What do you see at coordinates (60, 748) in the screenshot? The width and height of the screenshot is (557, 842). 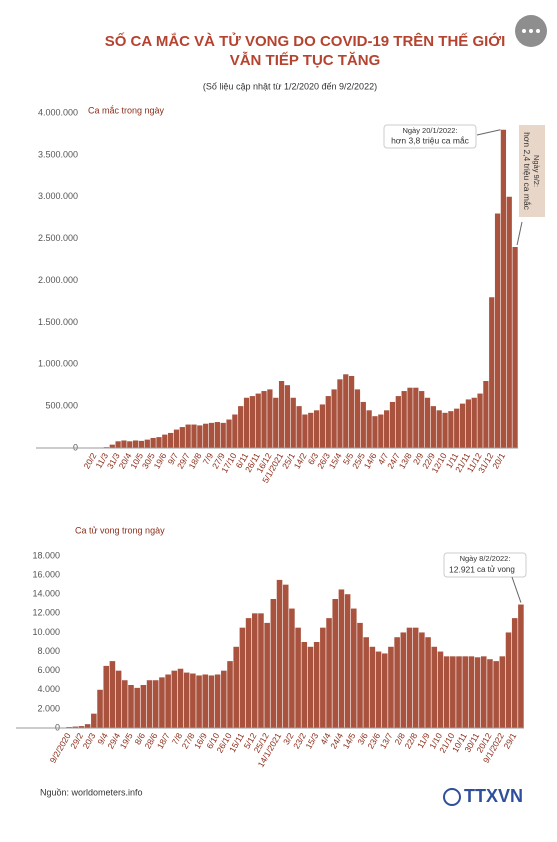 I see `x-tick-label: 9/2/2020` at bounding box center [60, 748].